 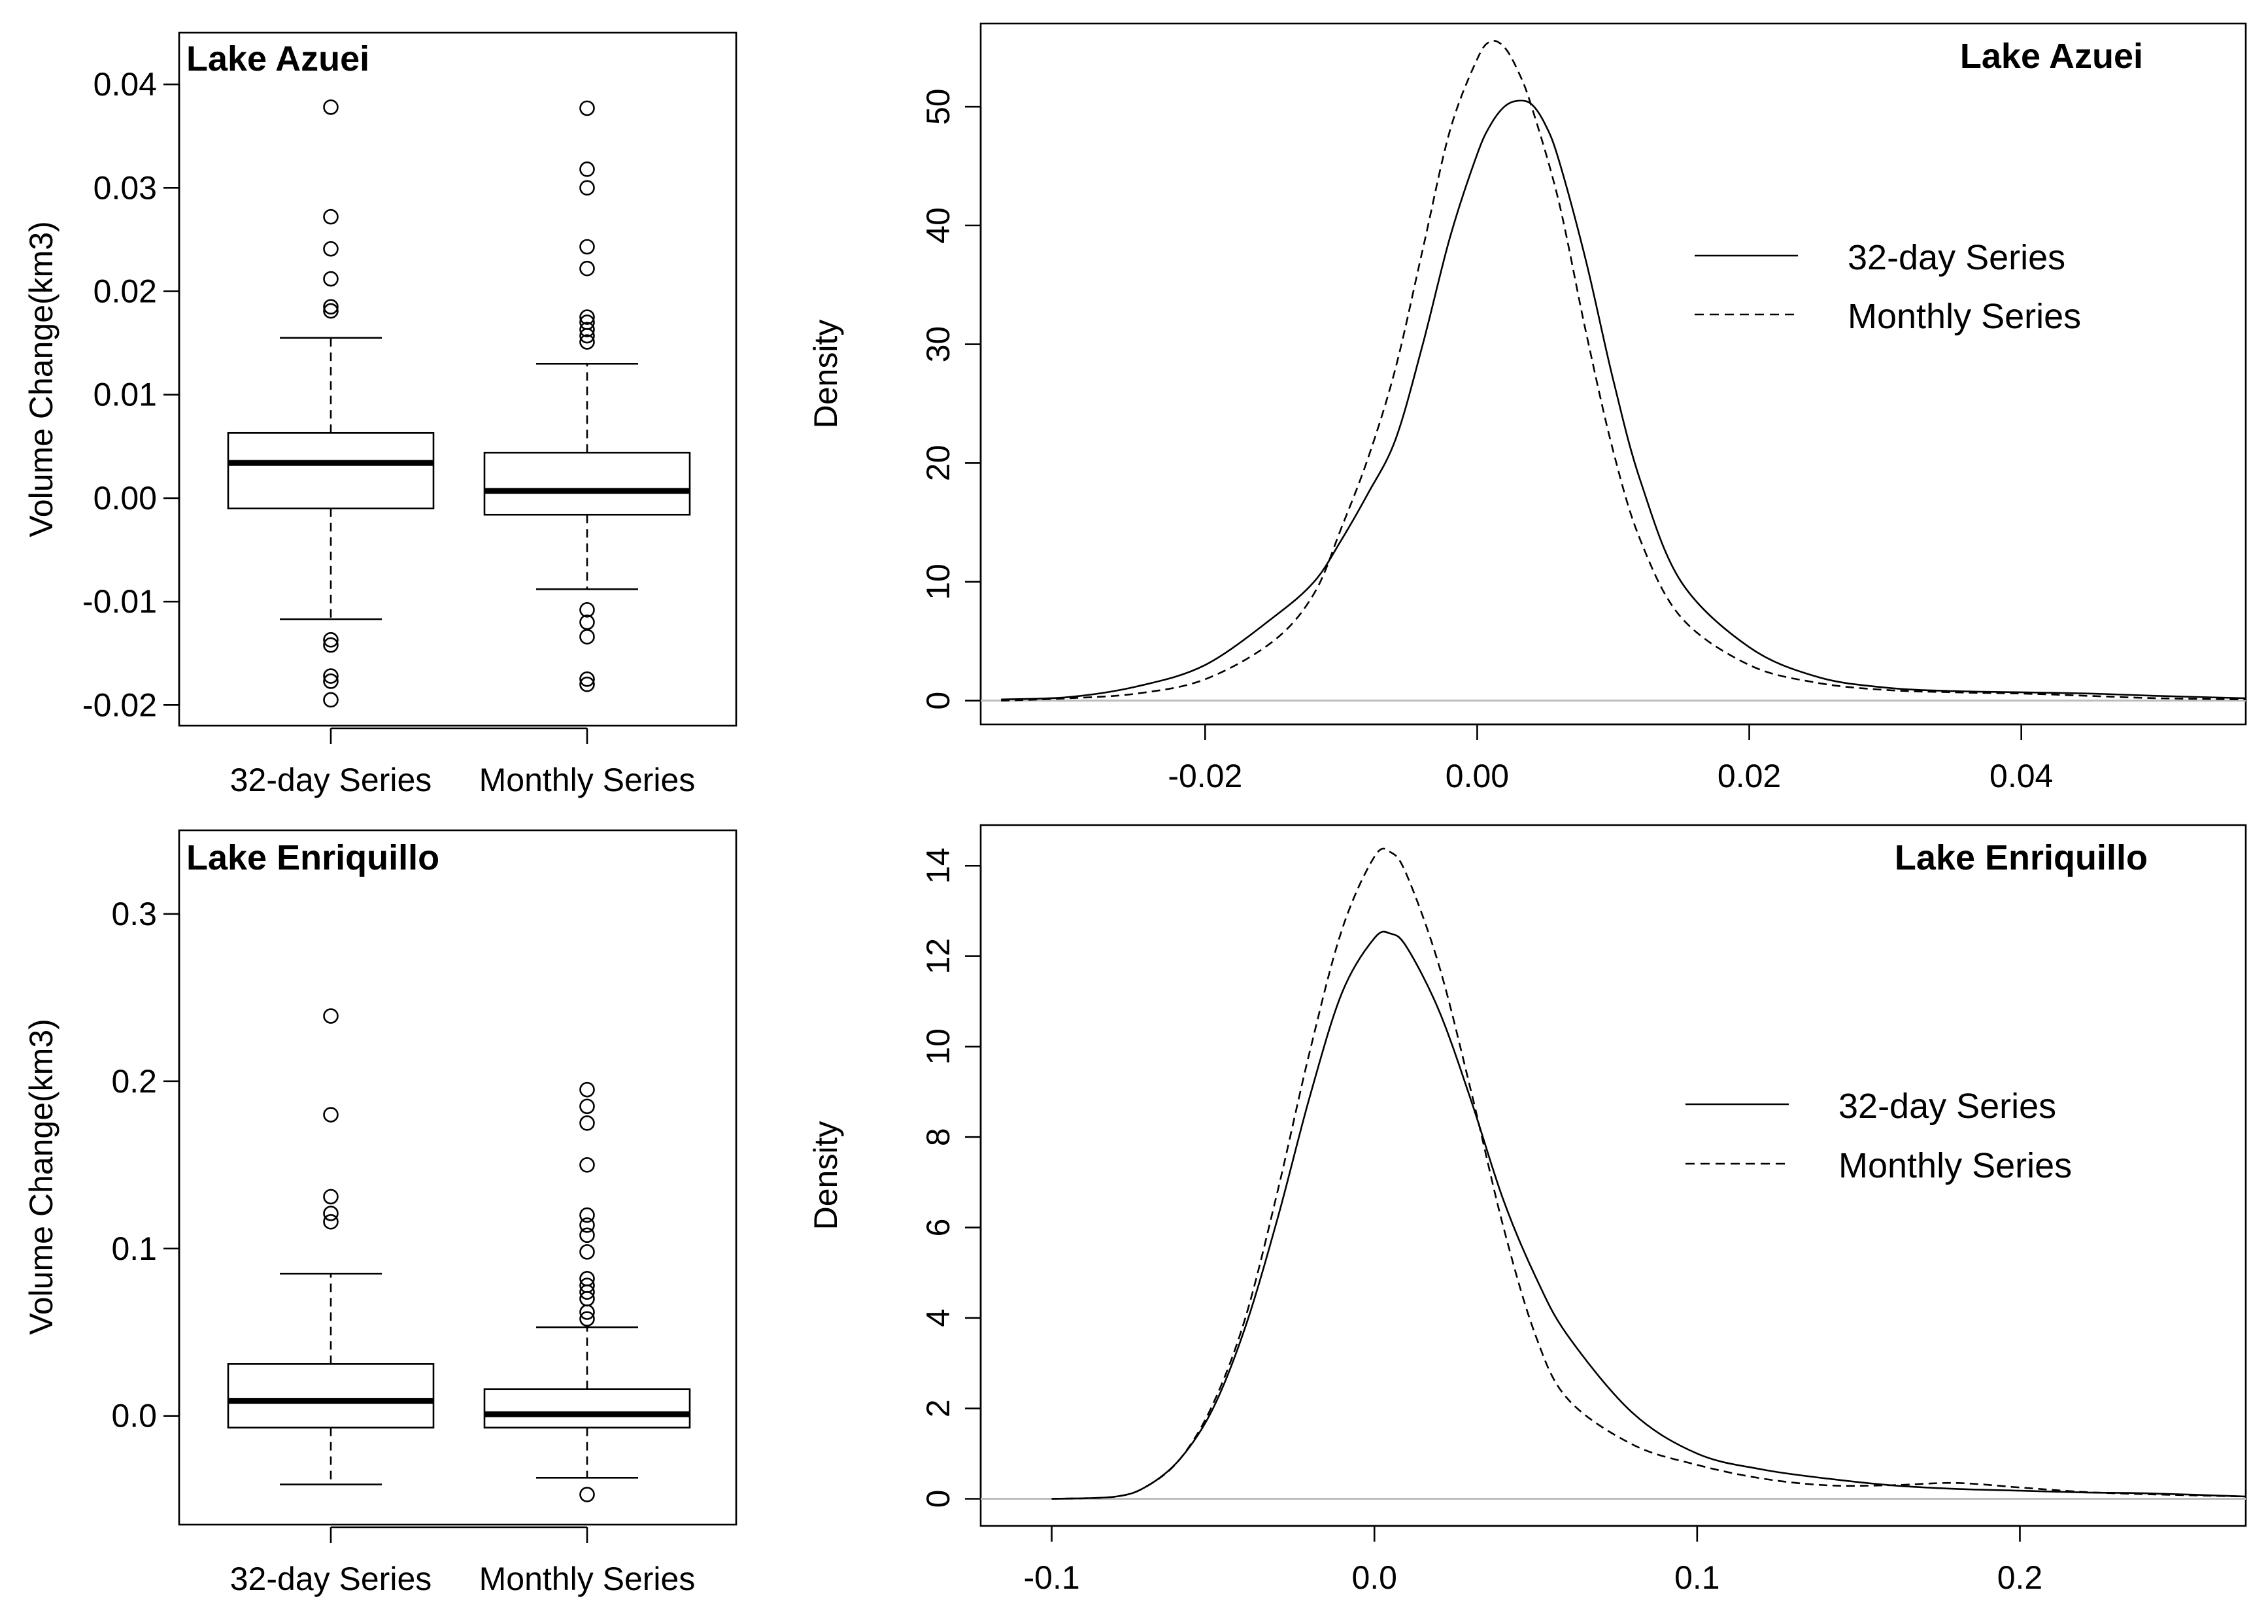 I want to click on x-tick-label: 0.02, so click(x=1750, y=776).